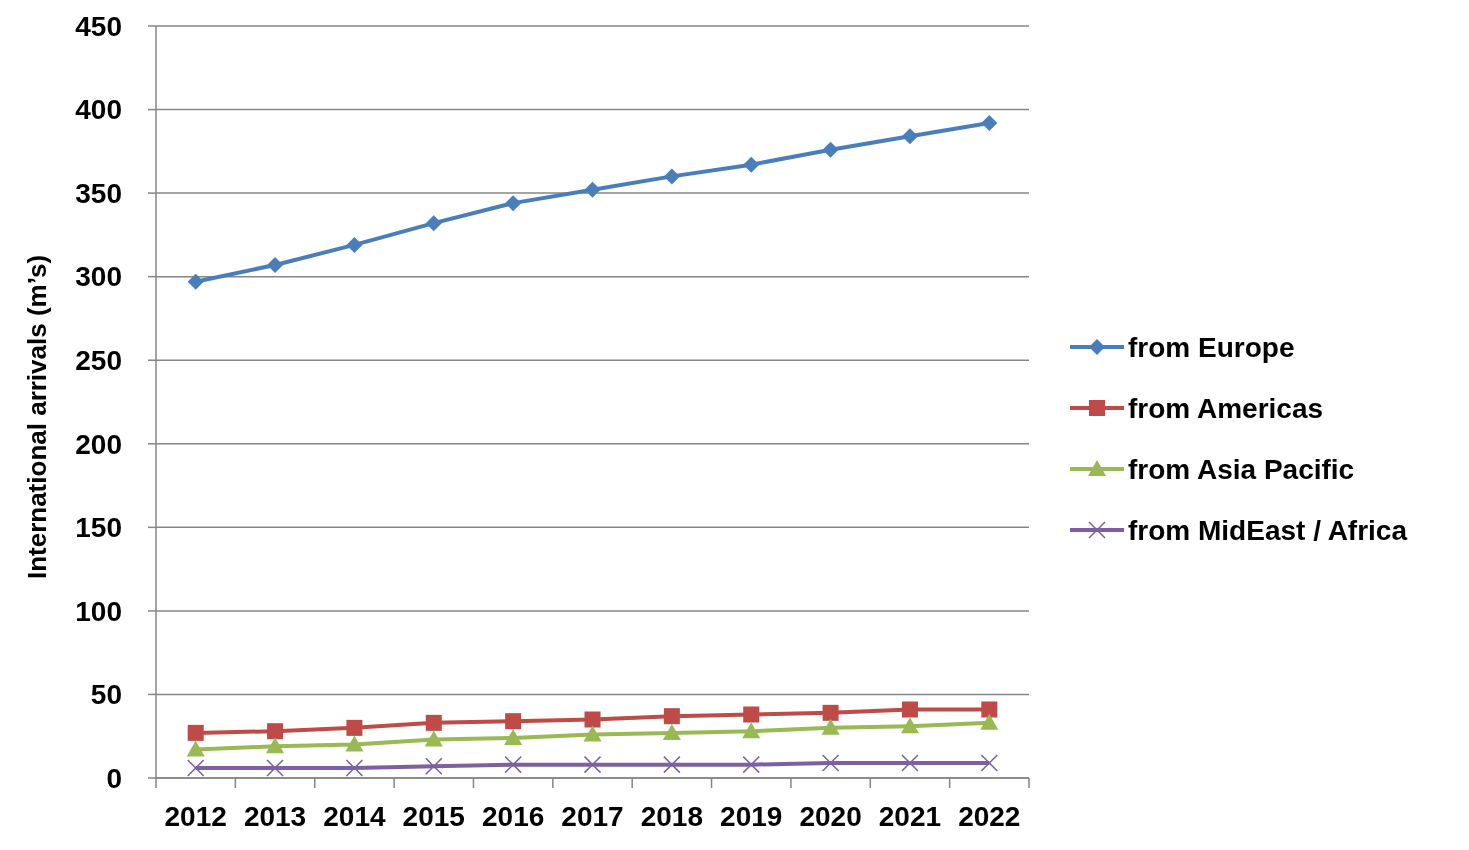 The image size is (1469, 850). Describe the element at coordinates (830, 816) in the screenshot. I see `x-tick-label: 2020` at that location.